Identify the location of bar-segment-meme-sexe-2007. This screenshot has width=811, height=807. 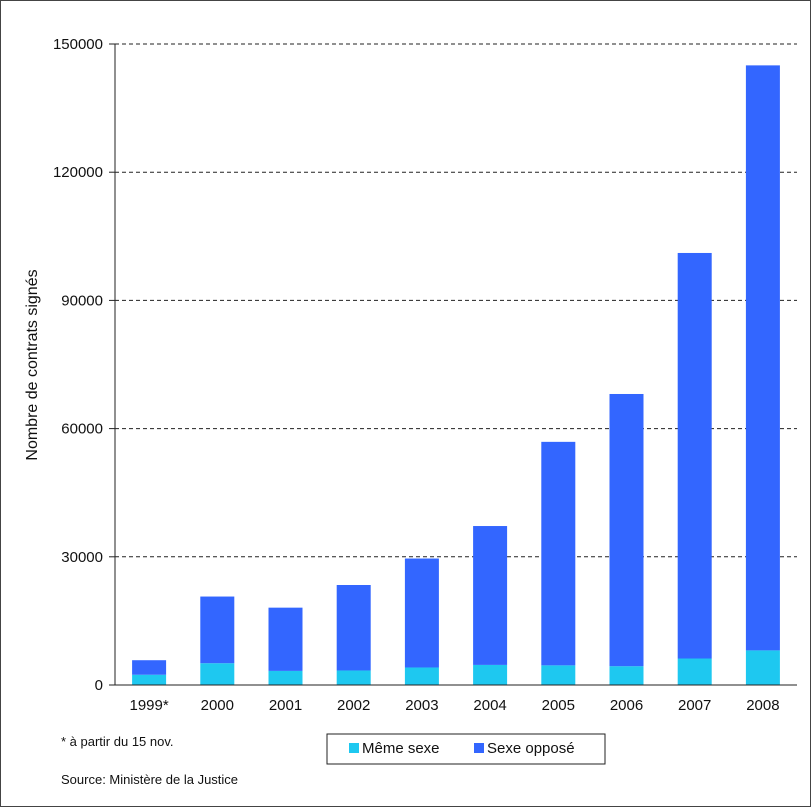
(694, 671).